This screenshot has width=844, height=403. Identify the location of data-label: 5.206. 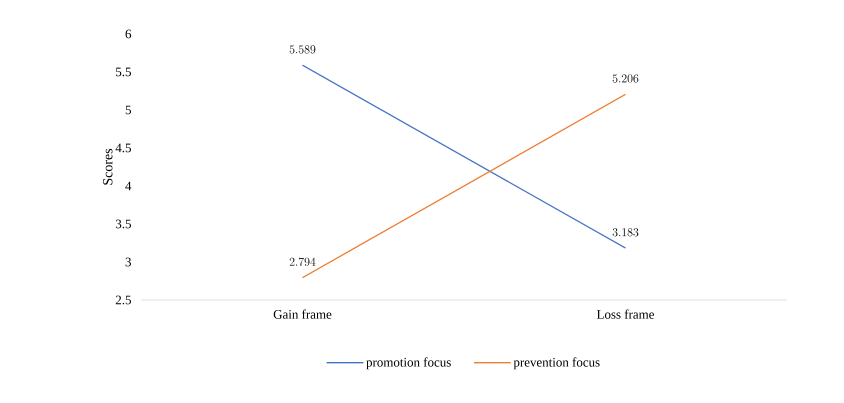
(625, 78).